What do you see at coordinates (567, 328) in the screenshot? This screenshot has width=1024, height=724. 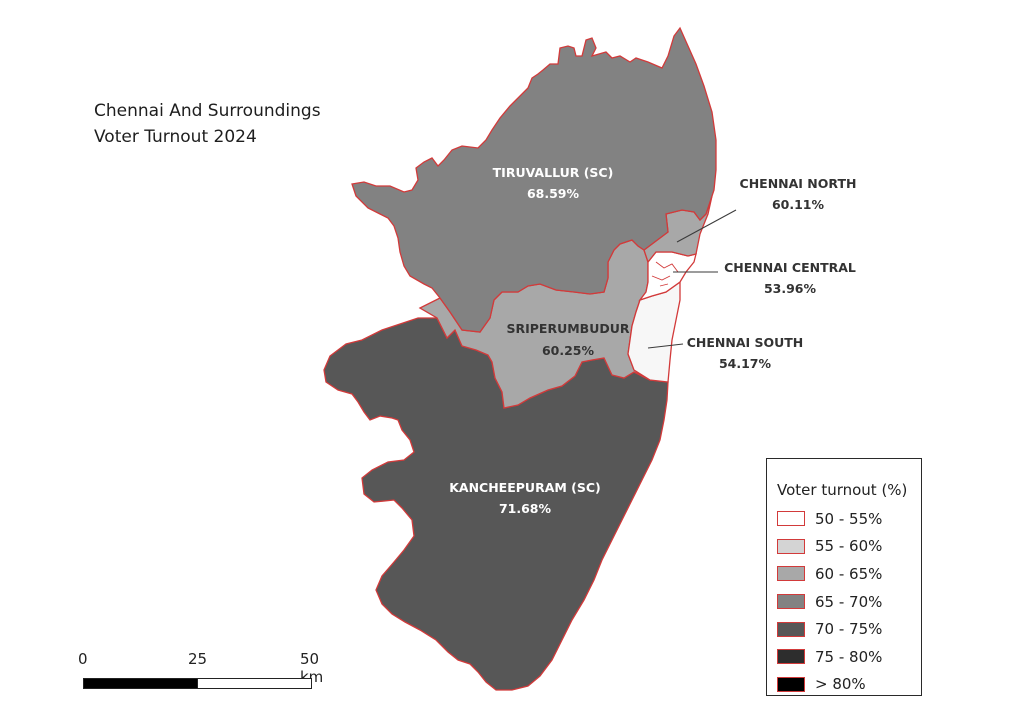 I see `label-sriperumbudur-name: SRIPERUMBUDUR` at bounding box center [567, 328].